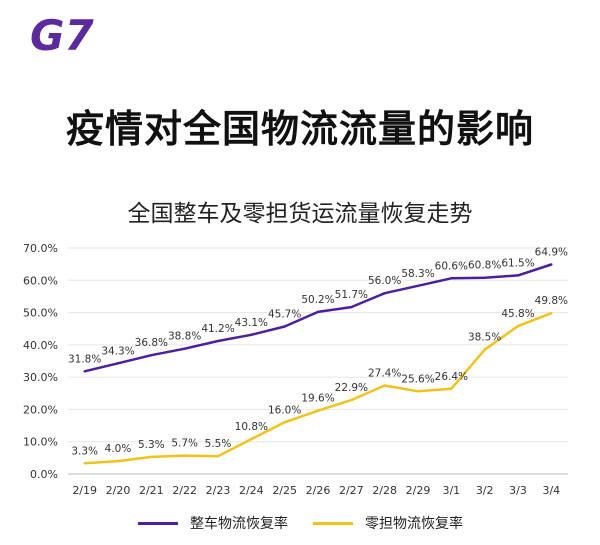 The height and width of the screenshot is (545, 600). What do you see at coordinates (118, 449) in the screenshot?
I see `data-label-series-2: 4.0%` at bounding box center [118, 449].